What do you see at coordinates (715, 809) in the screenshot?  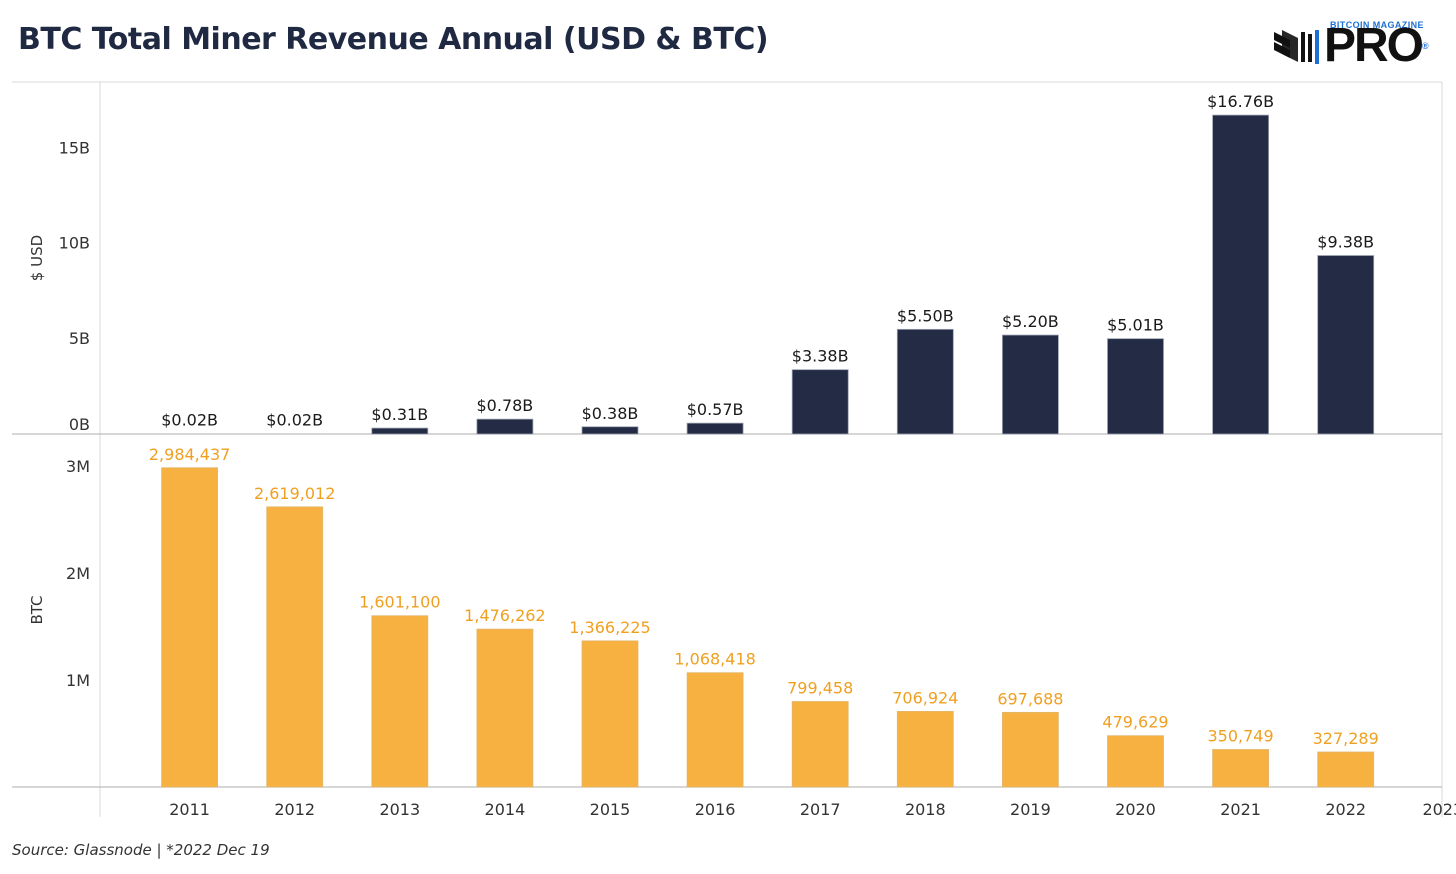 I see `x-tick-label: 2016` at bounding box center [715, 809].